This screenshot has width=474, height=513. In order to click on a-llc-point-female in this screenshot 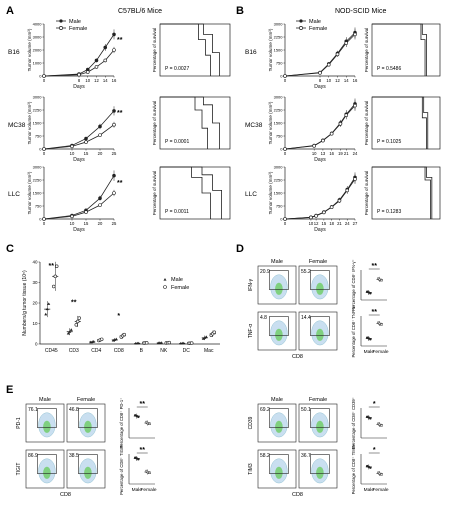, I will do `click(86, 212)`.